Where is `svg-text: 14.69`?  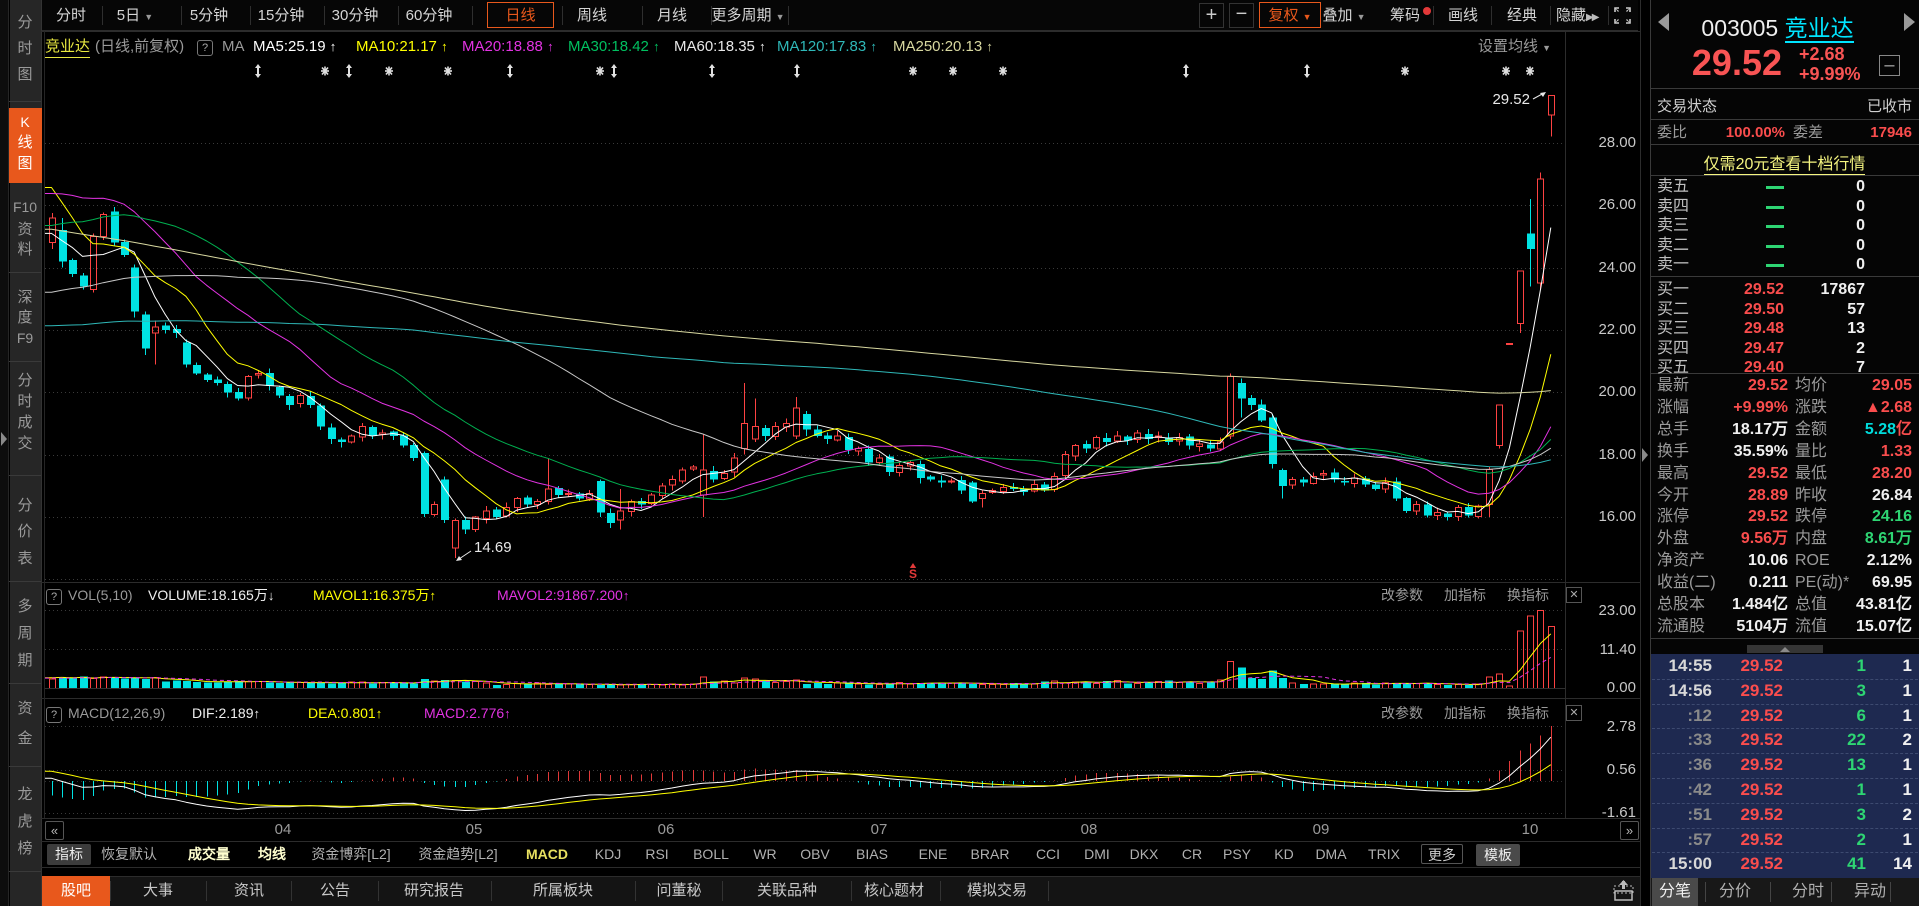 svg-text: 14.69 is located at coordinates (493, 547).